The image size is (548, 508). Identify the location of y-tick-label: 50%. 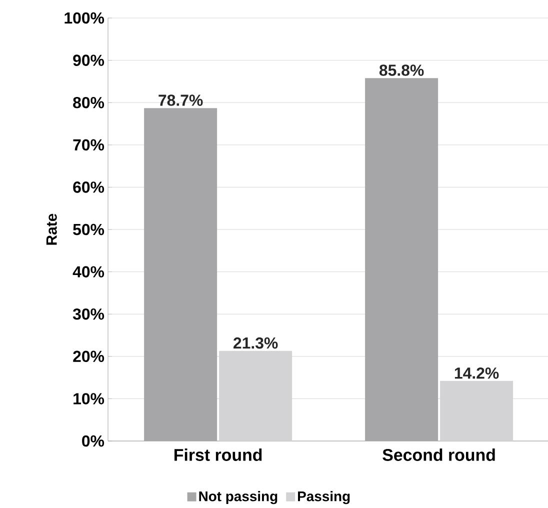
(88, 230).